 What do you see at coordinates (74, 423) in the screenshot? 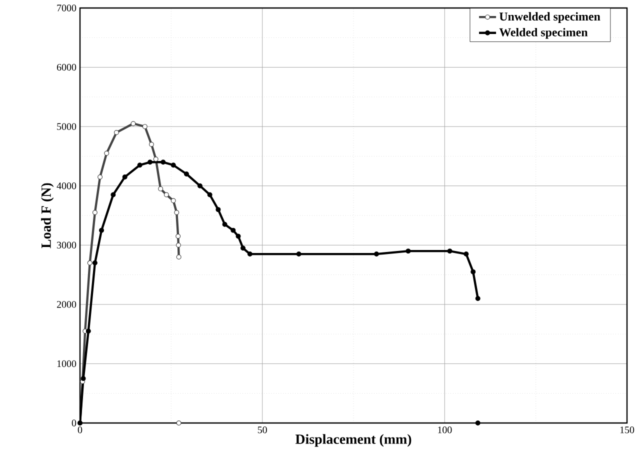
I see `y-tick-label: 0` at bounding box center [74, 423].